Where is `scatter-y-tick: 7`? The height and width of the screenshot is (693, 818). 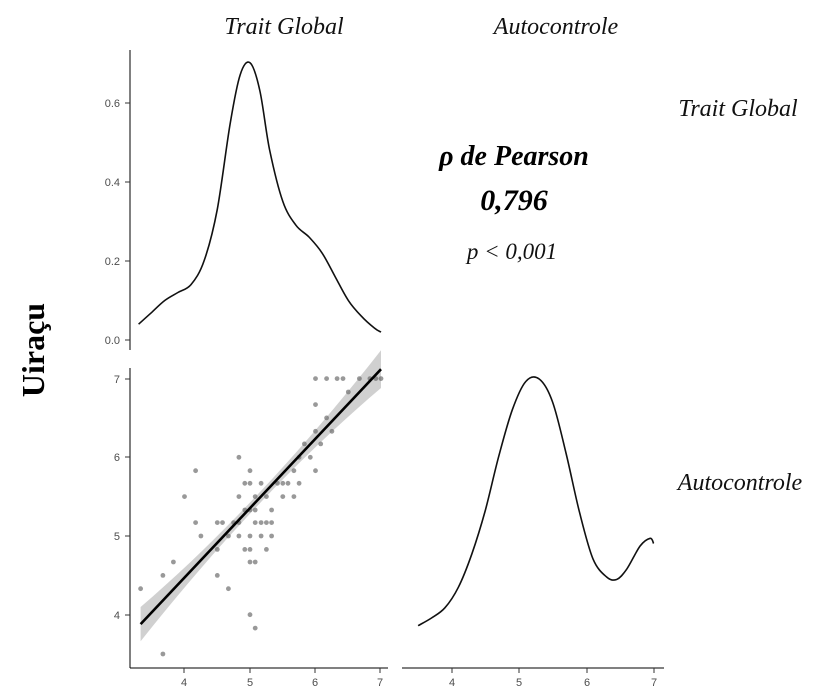
scatter-y-tick: 7 is located at coordinates (122, 380).